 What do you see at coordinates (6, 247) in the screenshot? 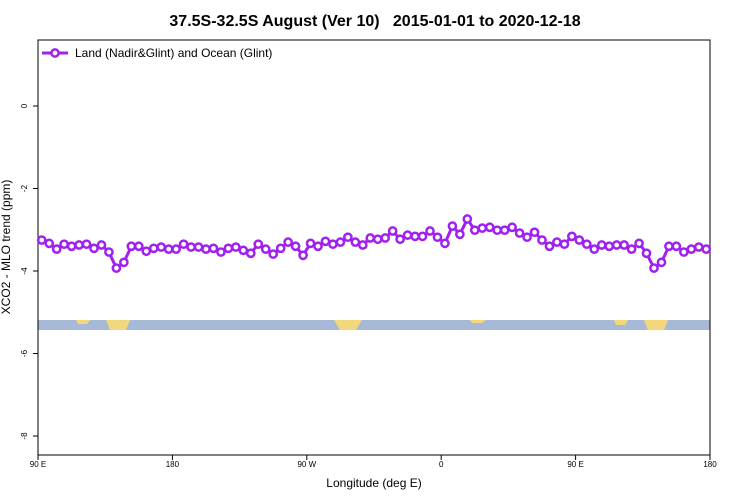
I see `y-axis-label: XCO2 - MLO trend (ppm)` at bounding box center [6, 247].